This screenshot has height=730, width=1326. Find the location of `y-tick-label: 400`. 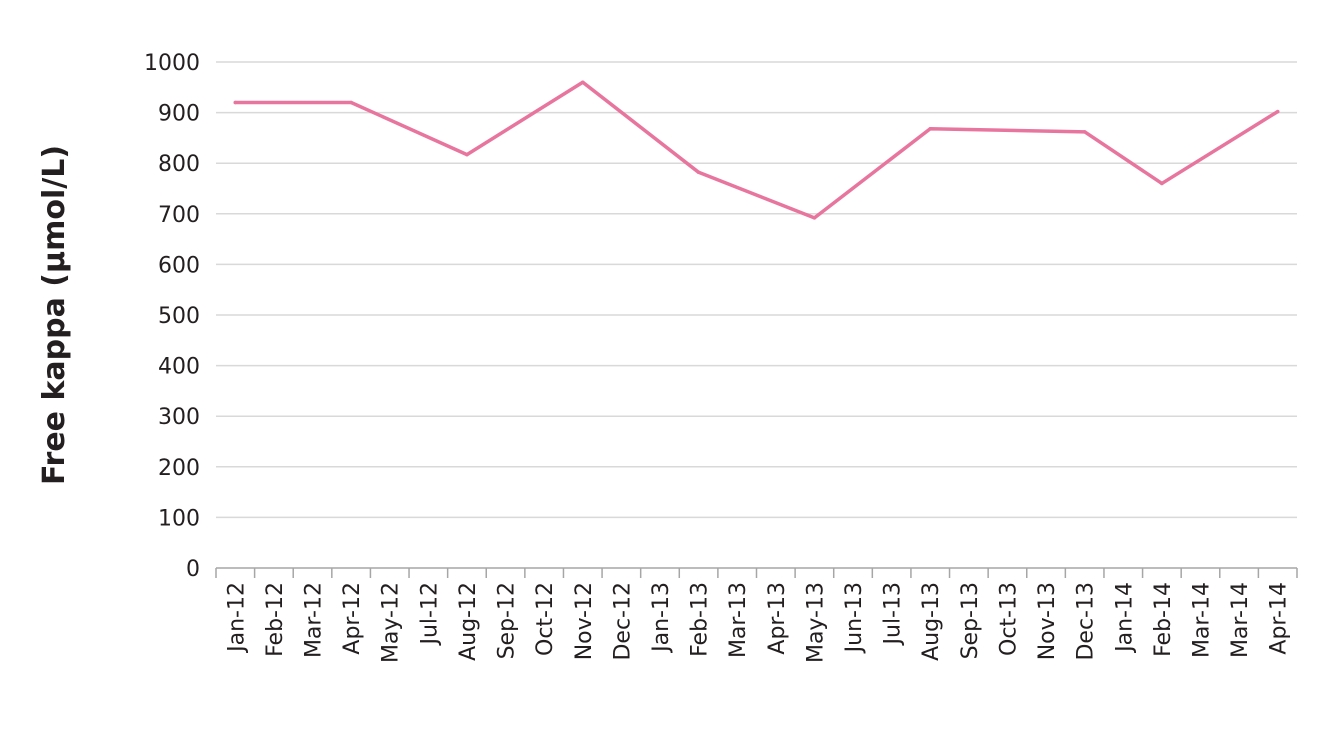

y-tick-label: 400 is located at coordinates (179, 367).